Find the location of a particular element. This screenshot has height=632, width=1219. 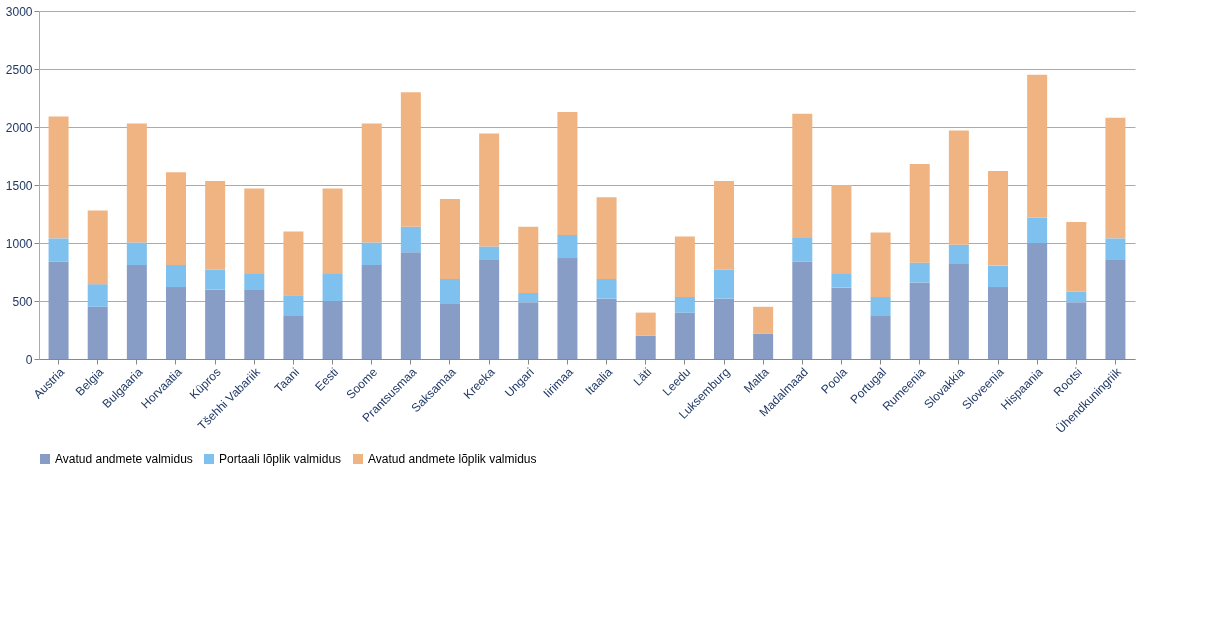

x-tick-label: Läti is located at coordinates (642, 377).